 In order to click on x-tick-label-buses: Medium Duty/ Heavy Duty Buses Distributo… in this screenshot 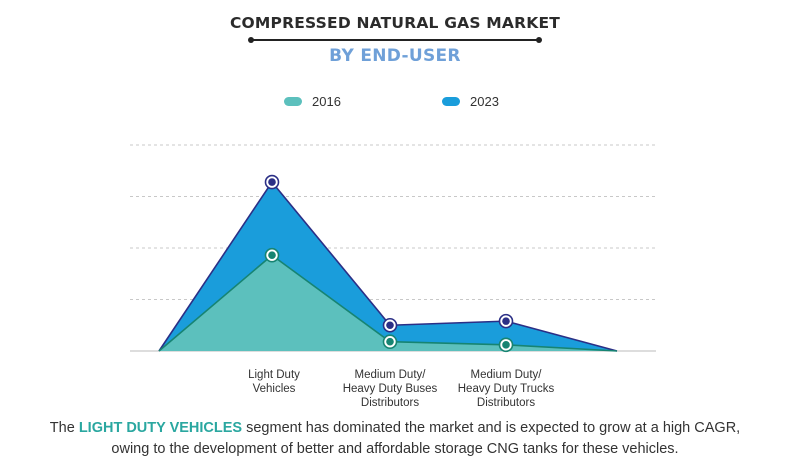, I will do `click(390, 389)`.